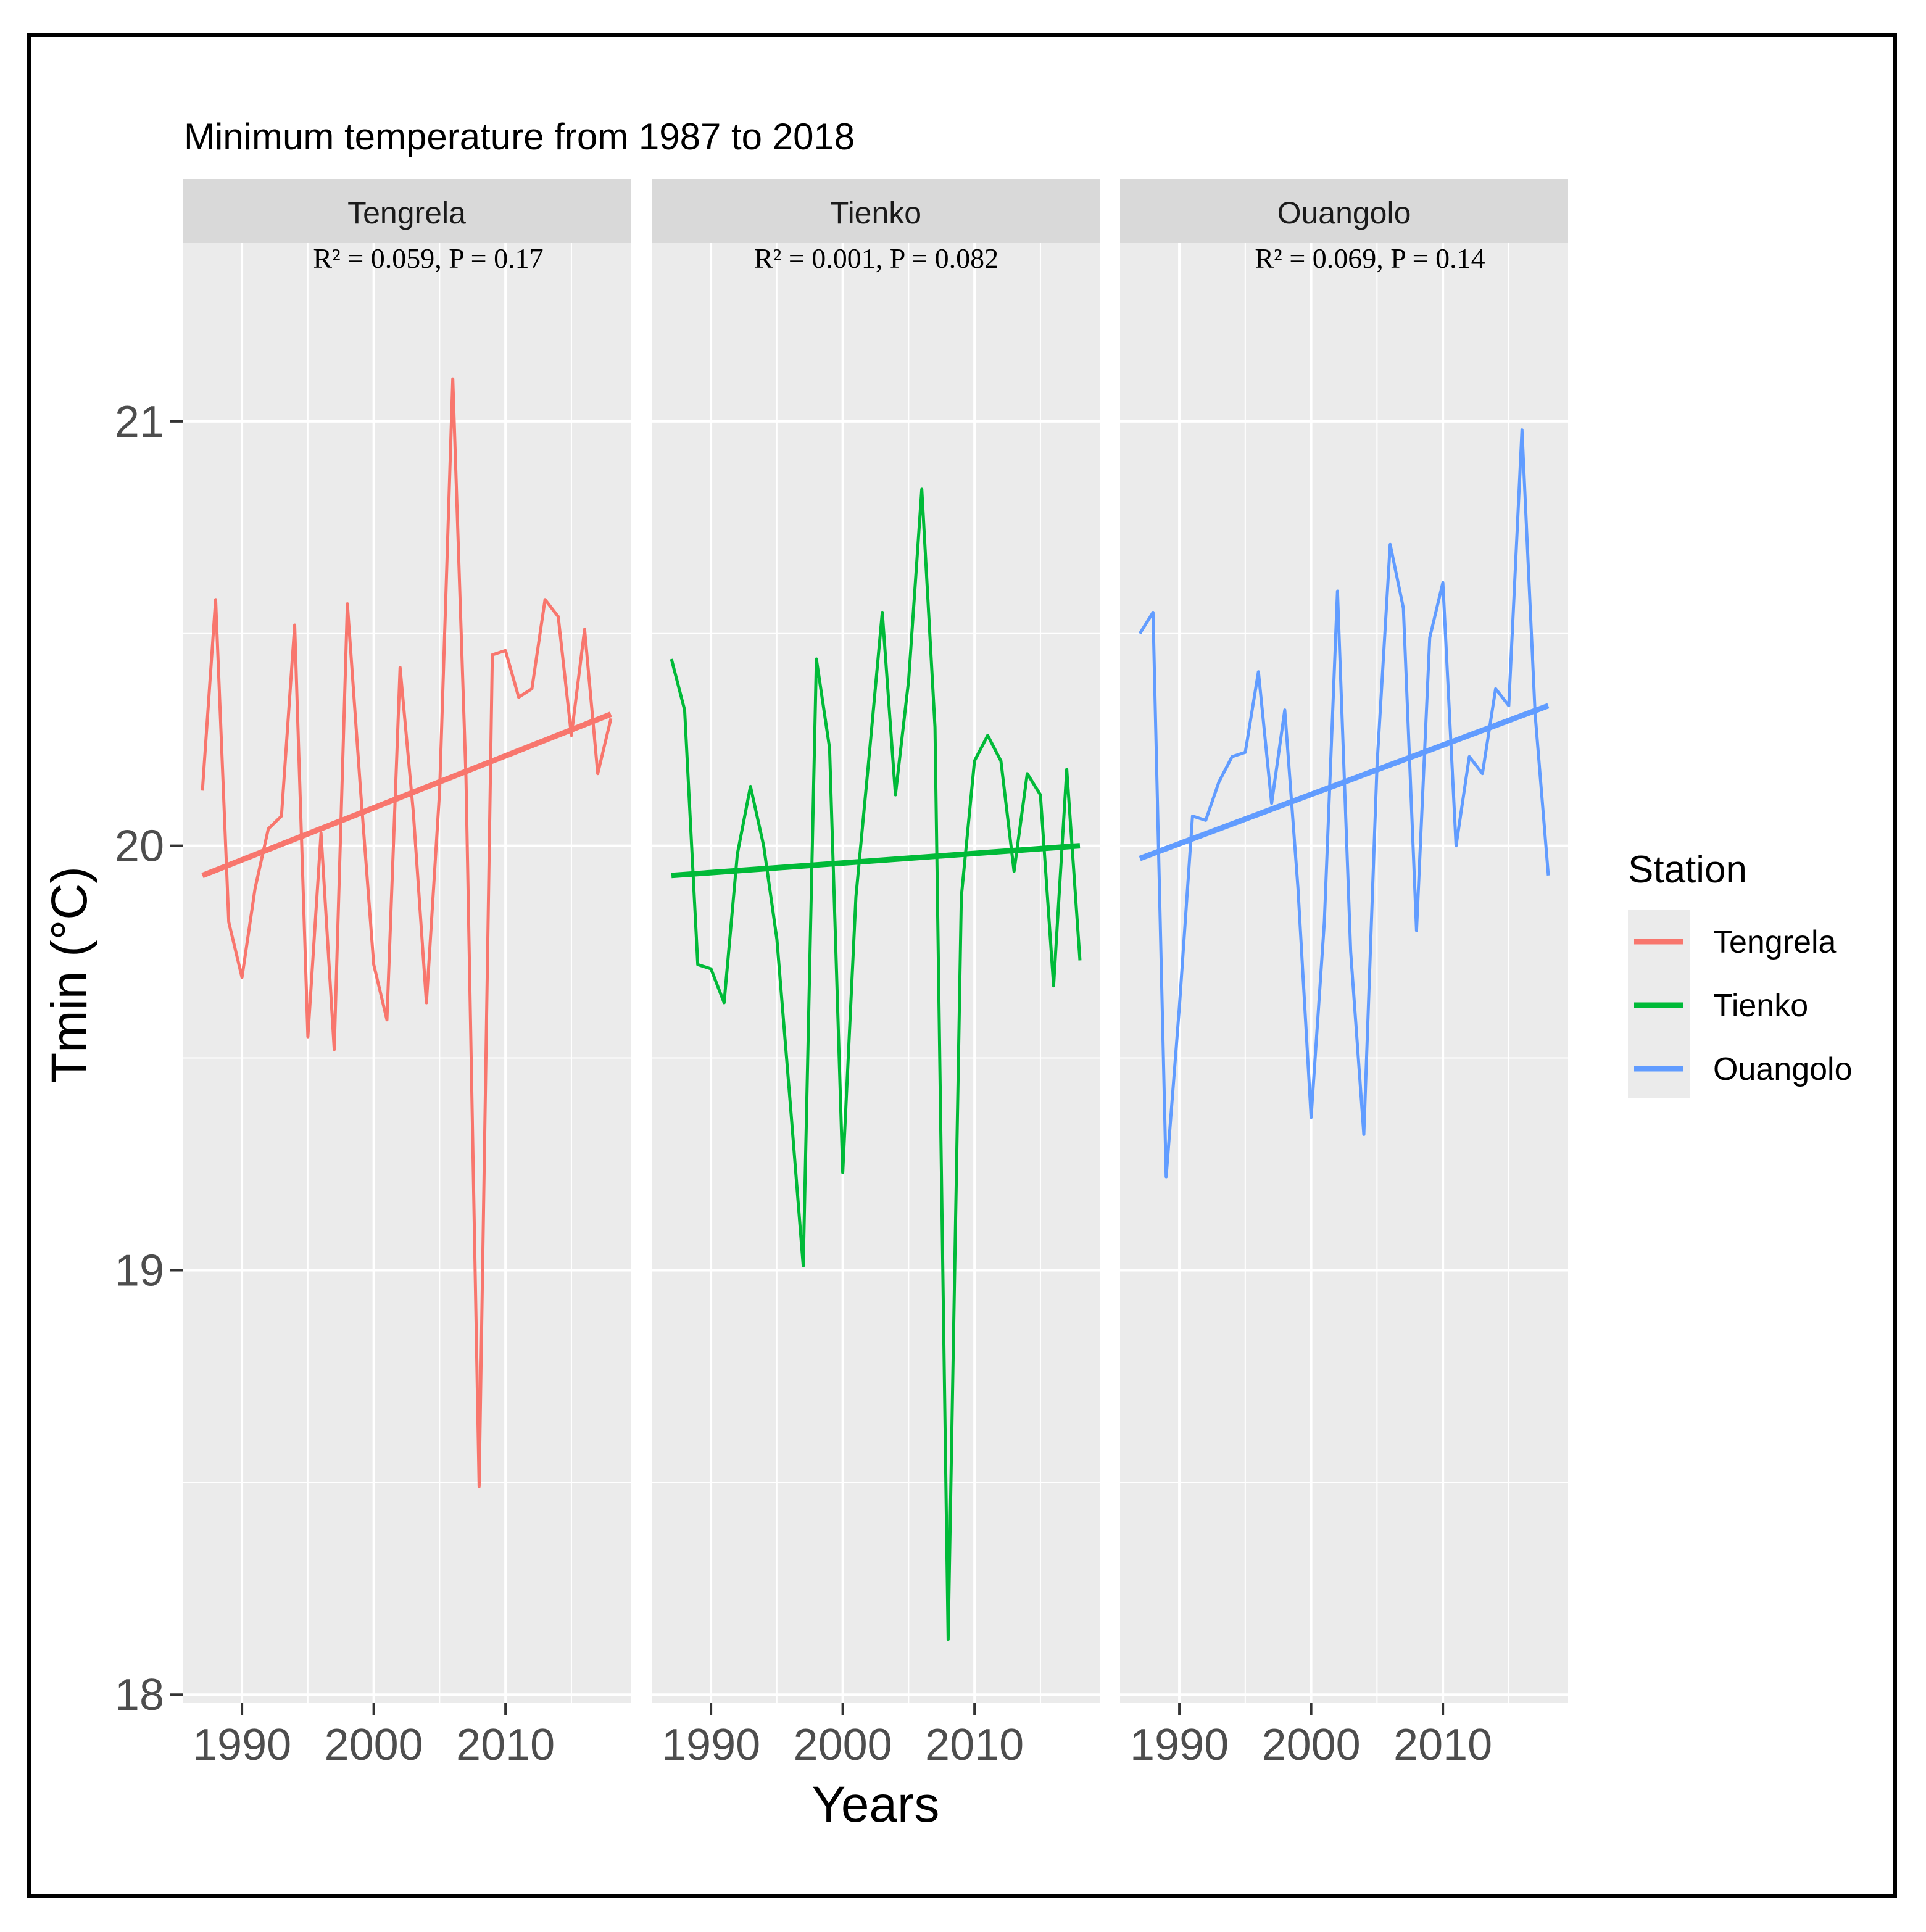  What do you see at coordinates (149, 1058) in the screenshot?
I see `y-axis: 18 19 20 21` at bounding box center [149, 1058].